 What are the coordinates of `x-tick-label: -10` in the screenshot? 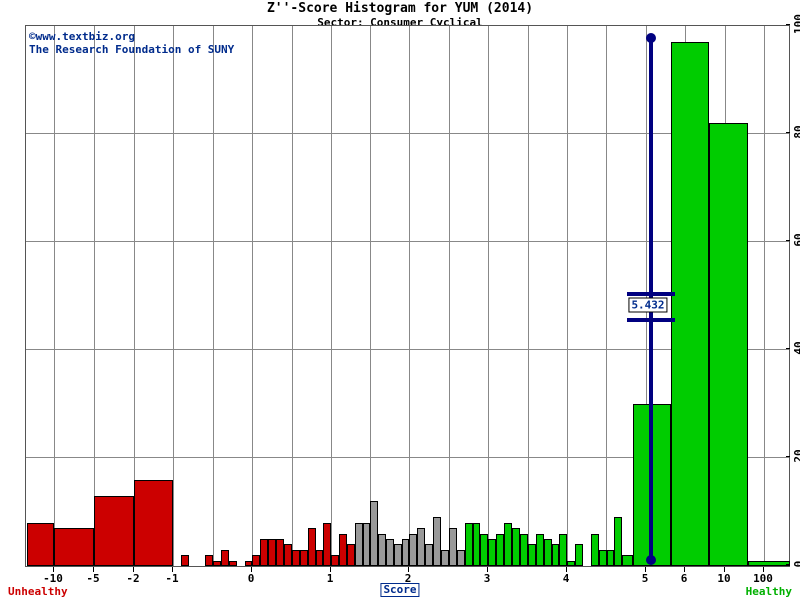 It's located at (53, 578).